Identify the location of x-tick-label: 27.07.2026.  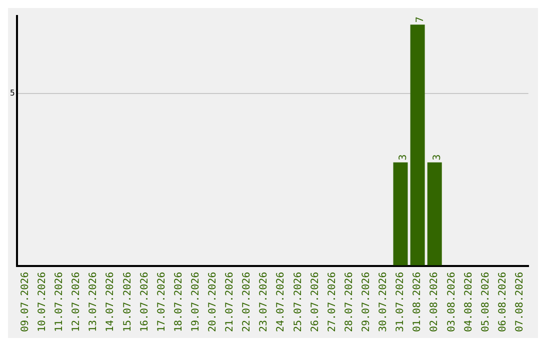
(332, 302).